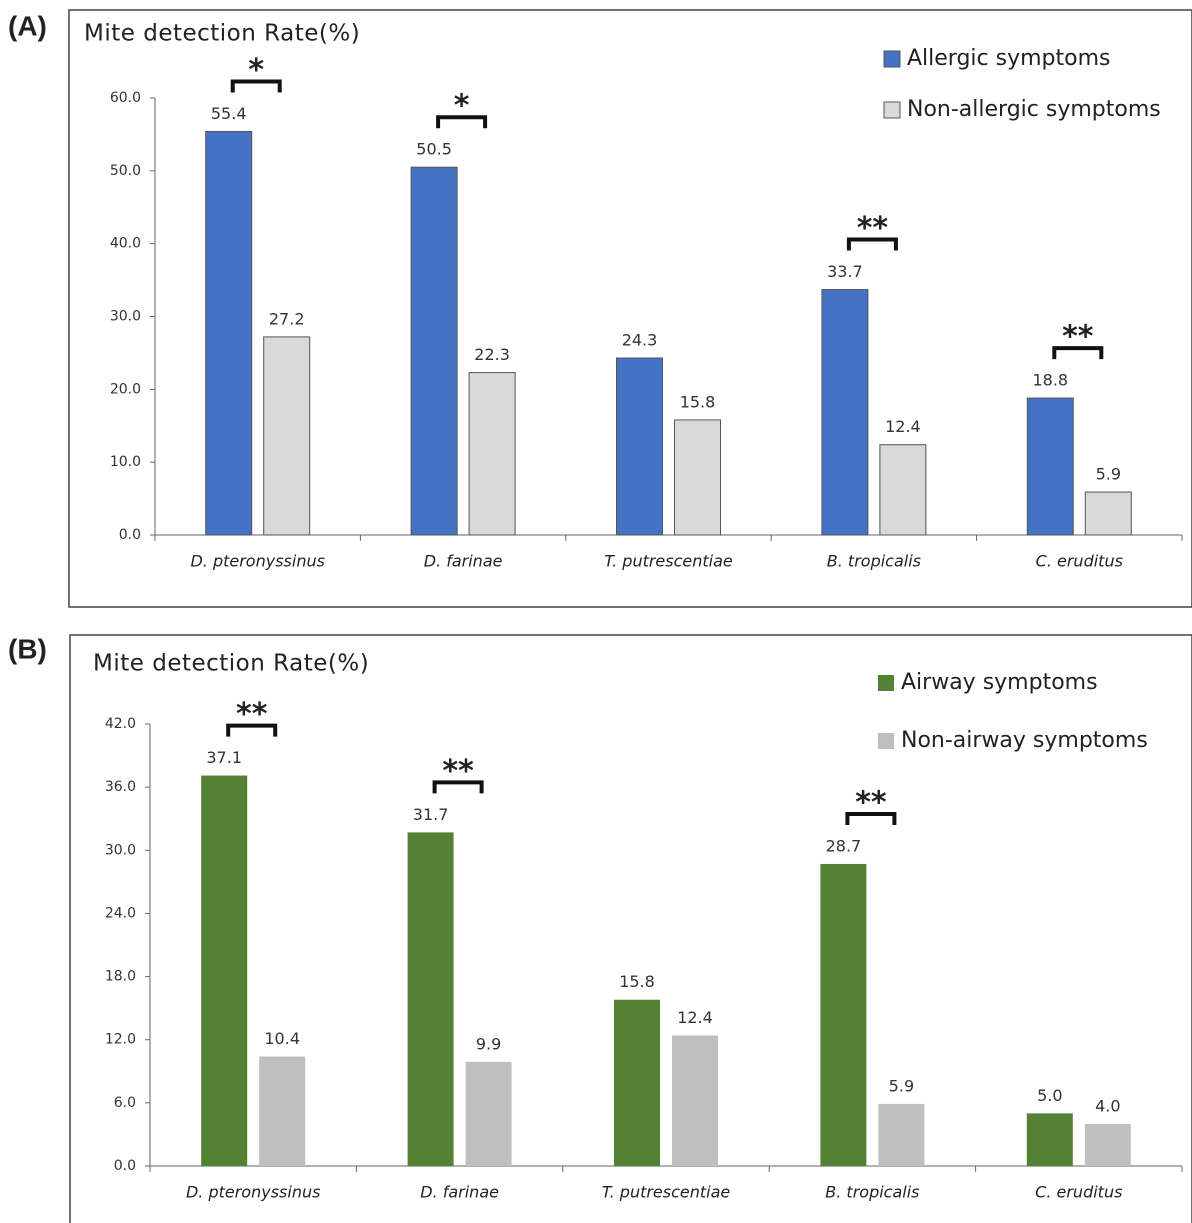 This screenshot has height=1223, width=1192. I want to click on legend-label: Allergic symptoms, so click(1009, 58).